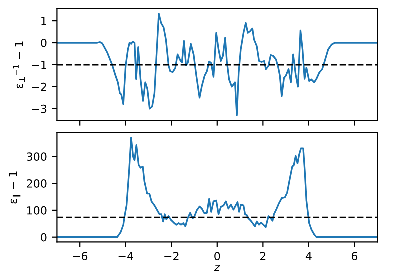 Image resolution: width=400 pixels, height=280 pixels. Describe the element at coordinates (15, 188) in the screenshot. I see `y-axis-title: ε$_{∥}$ − 1` at that location.